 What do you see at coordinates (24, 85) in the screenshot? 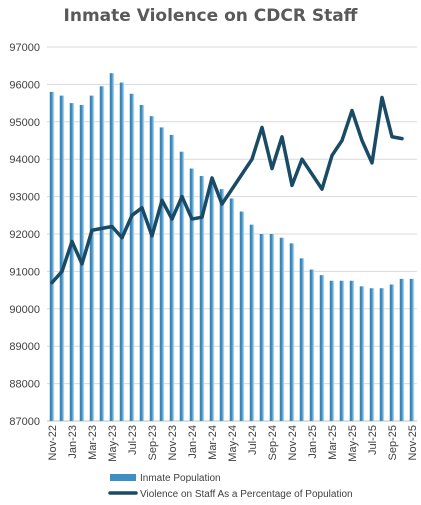
I see `y-tick-label: 96000` at bounding box center [24, 85].